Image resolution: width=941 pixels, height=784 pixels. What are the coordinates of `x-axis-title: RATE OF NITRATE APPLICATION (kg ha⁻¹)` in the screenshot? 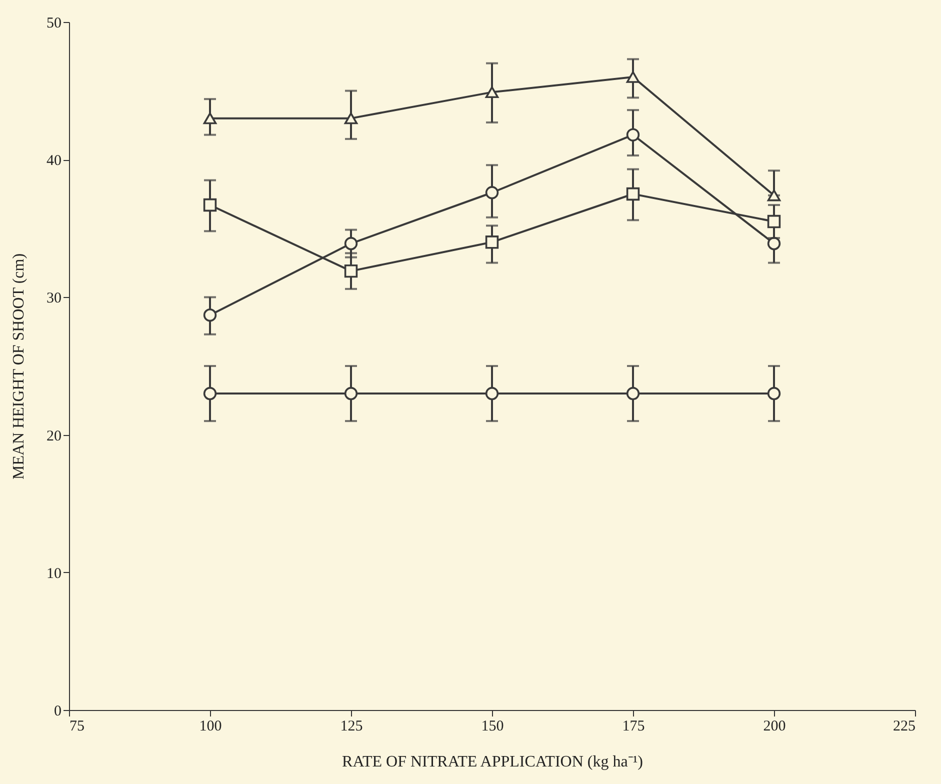 It's located at (492, 762).